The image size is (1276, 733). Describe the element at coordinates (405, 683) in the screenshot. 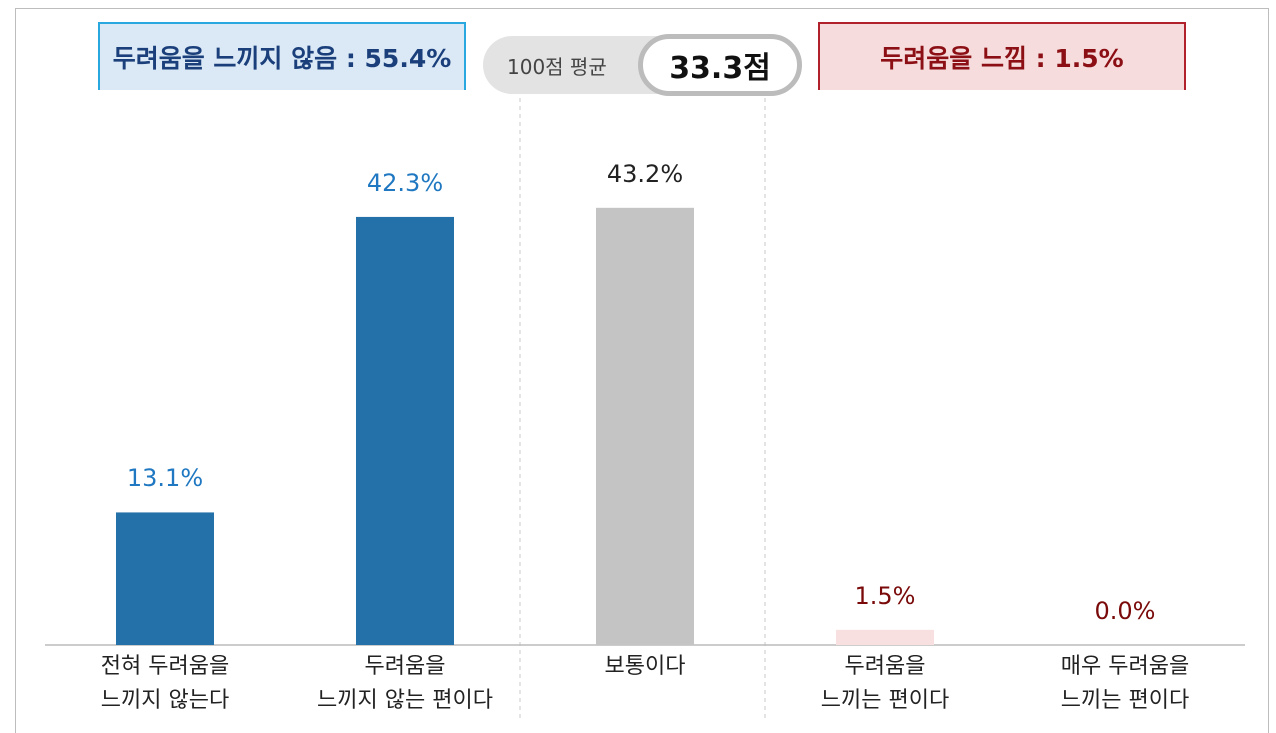

I see `x-tick-label: 두려움을 느끼지 않는 편이다` at that location.